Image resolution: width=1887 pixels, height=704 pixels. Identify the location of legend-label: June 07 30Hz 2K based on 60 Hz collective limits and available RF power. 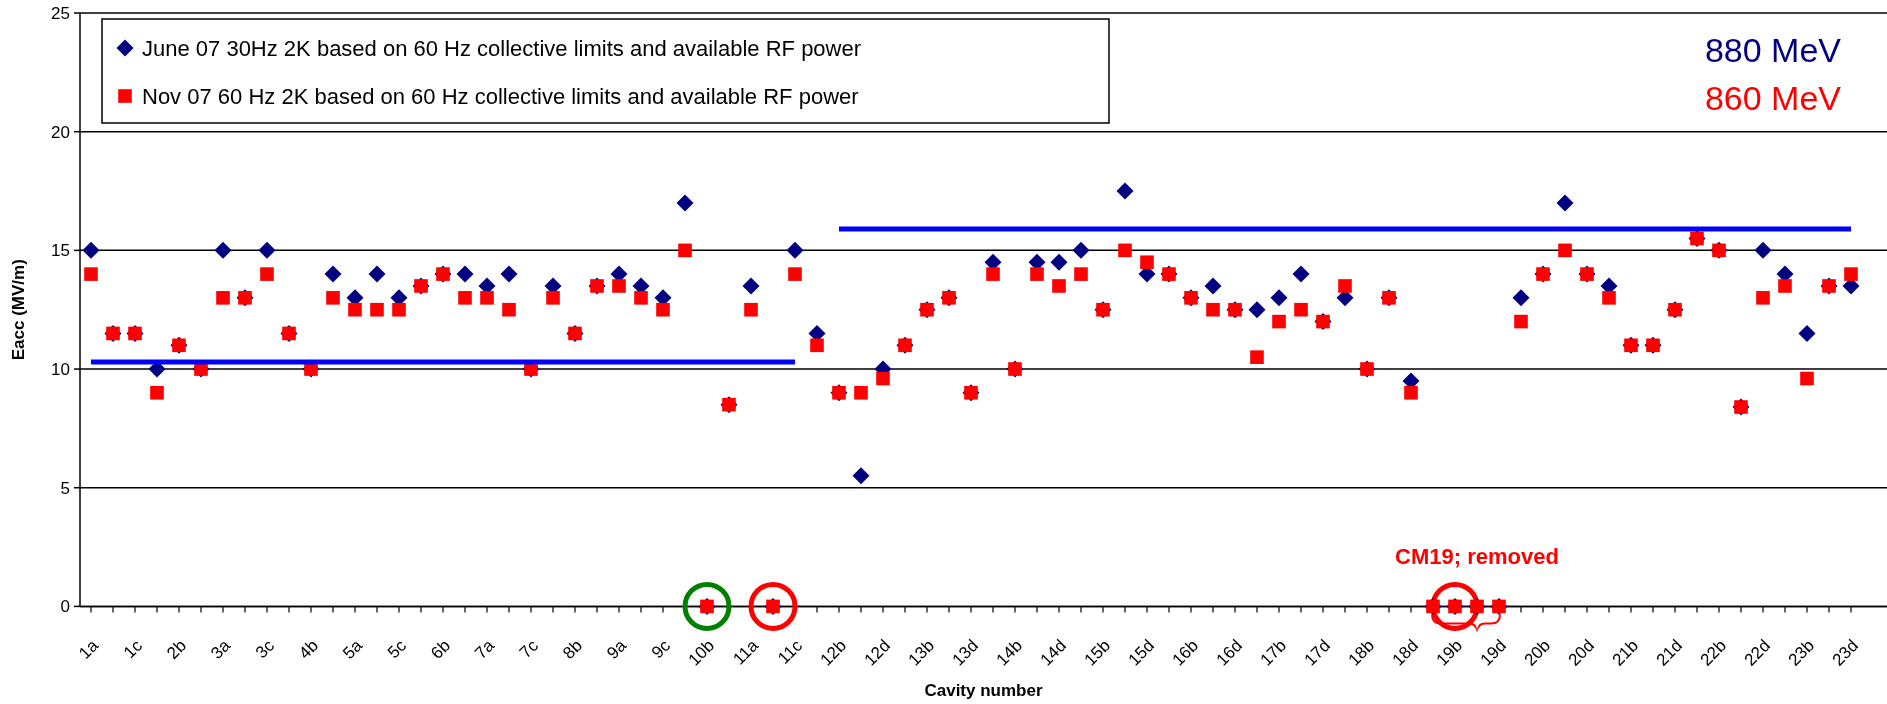
(502, 48).